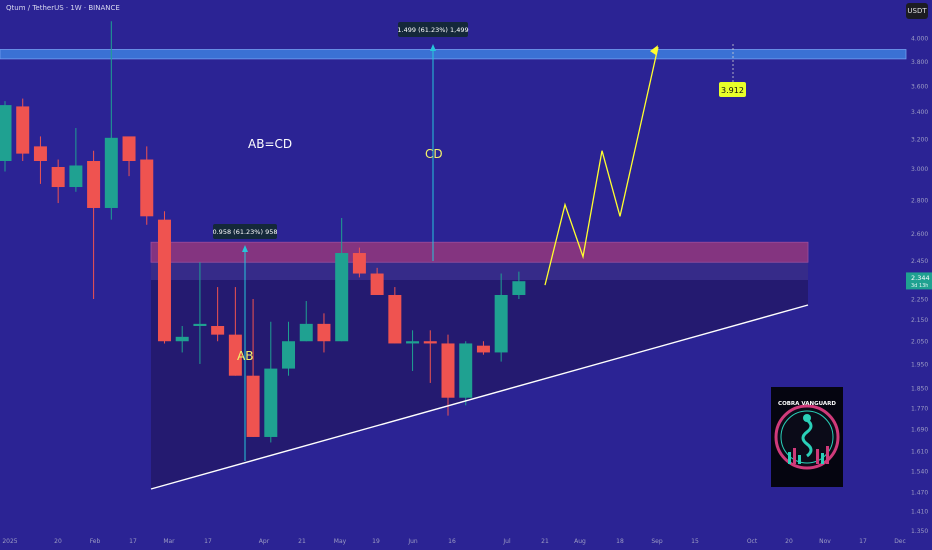 This screenshot has width=932, height=550. I want to click on target-text: 3.912, so click(732, 90).